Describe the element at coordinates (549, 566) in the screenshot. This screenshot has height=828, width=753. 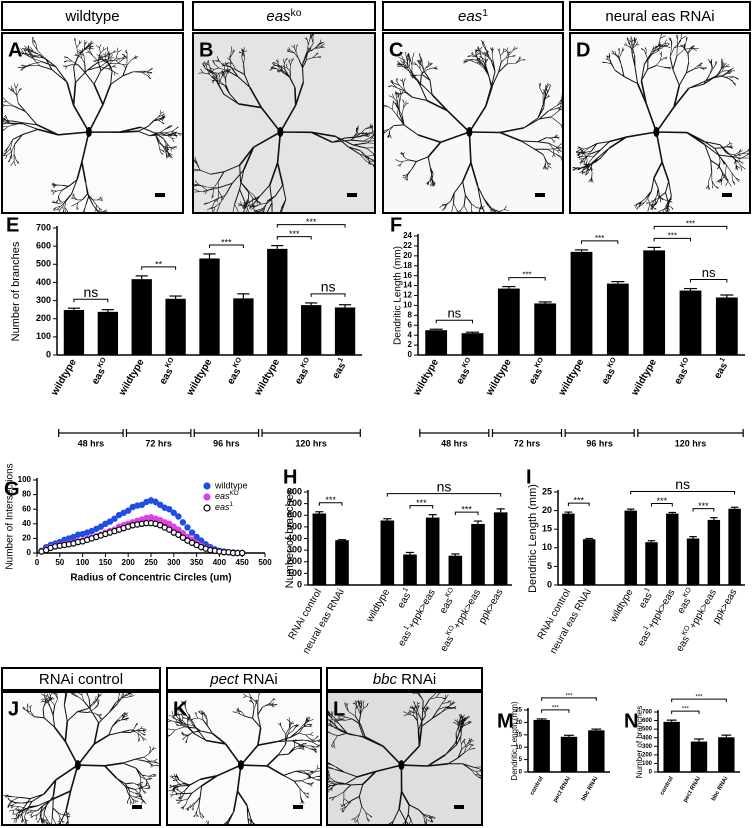
I see `y-tick-label: 5` at that location.